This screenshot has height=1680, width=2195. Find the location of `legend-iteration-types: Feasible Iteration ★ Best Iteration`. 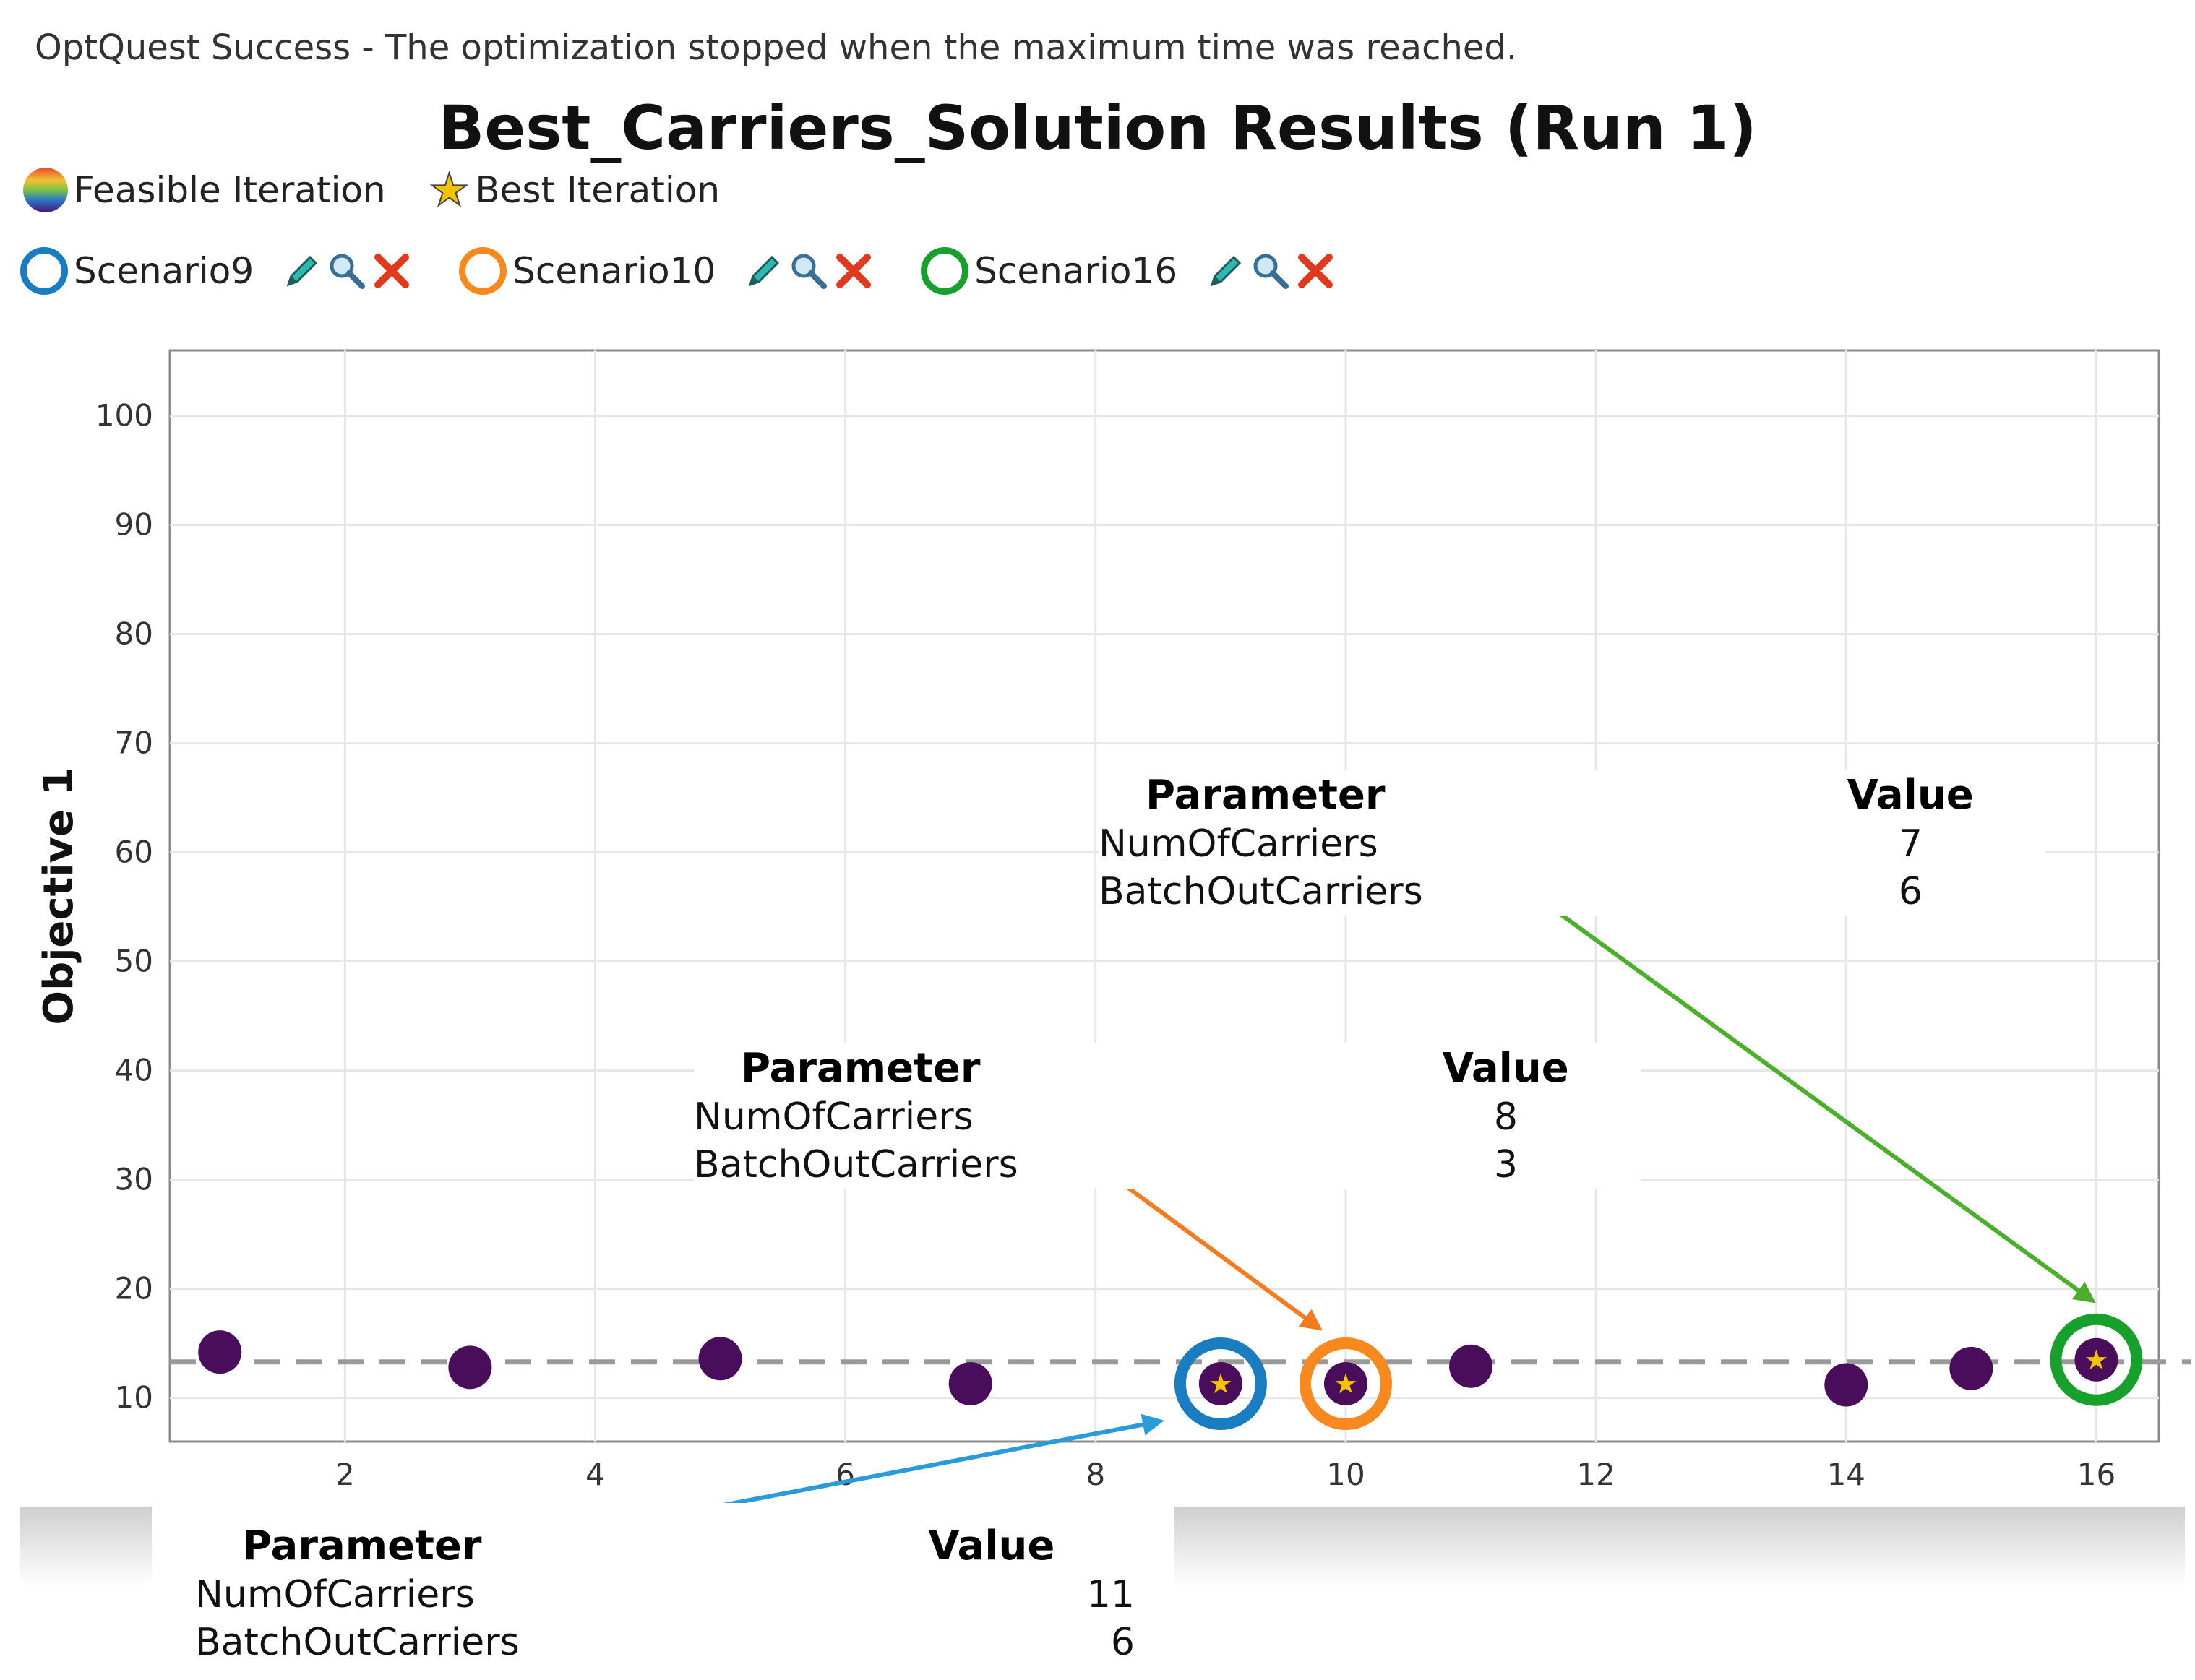

legend-iteration-types: Feasible Iteration ★ Best Iteration is located at coordinates (372, 189).